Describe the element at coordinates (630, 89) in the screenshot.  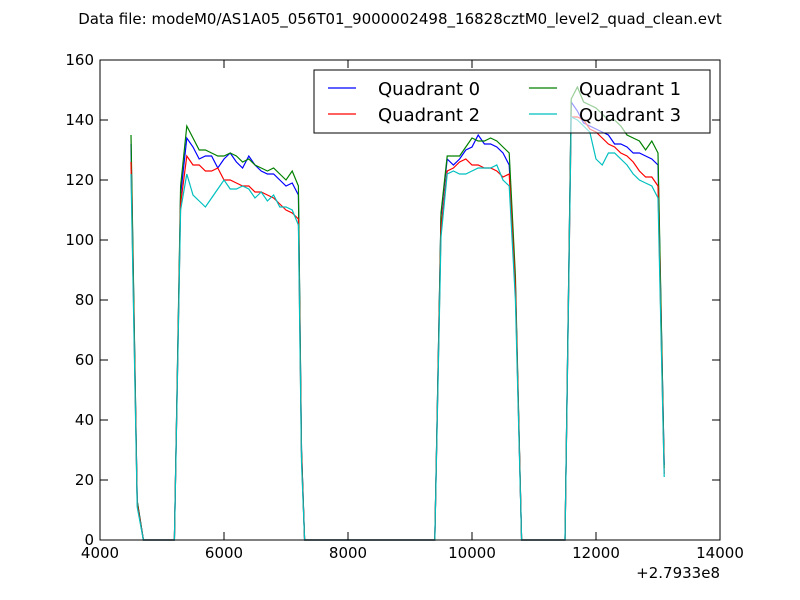
I see `legend-label: Quadrant 1` at that location.